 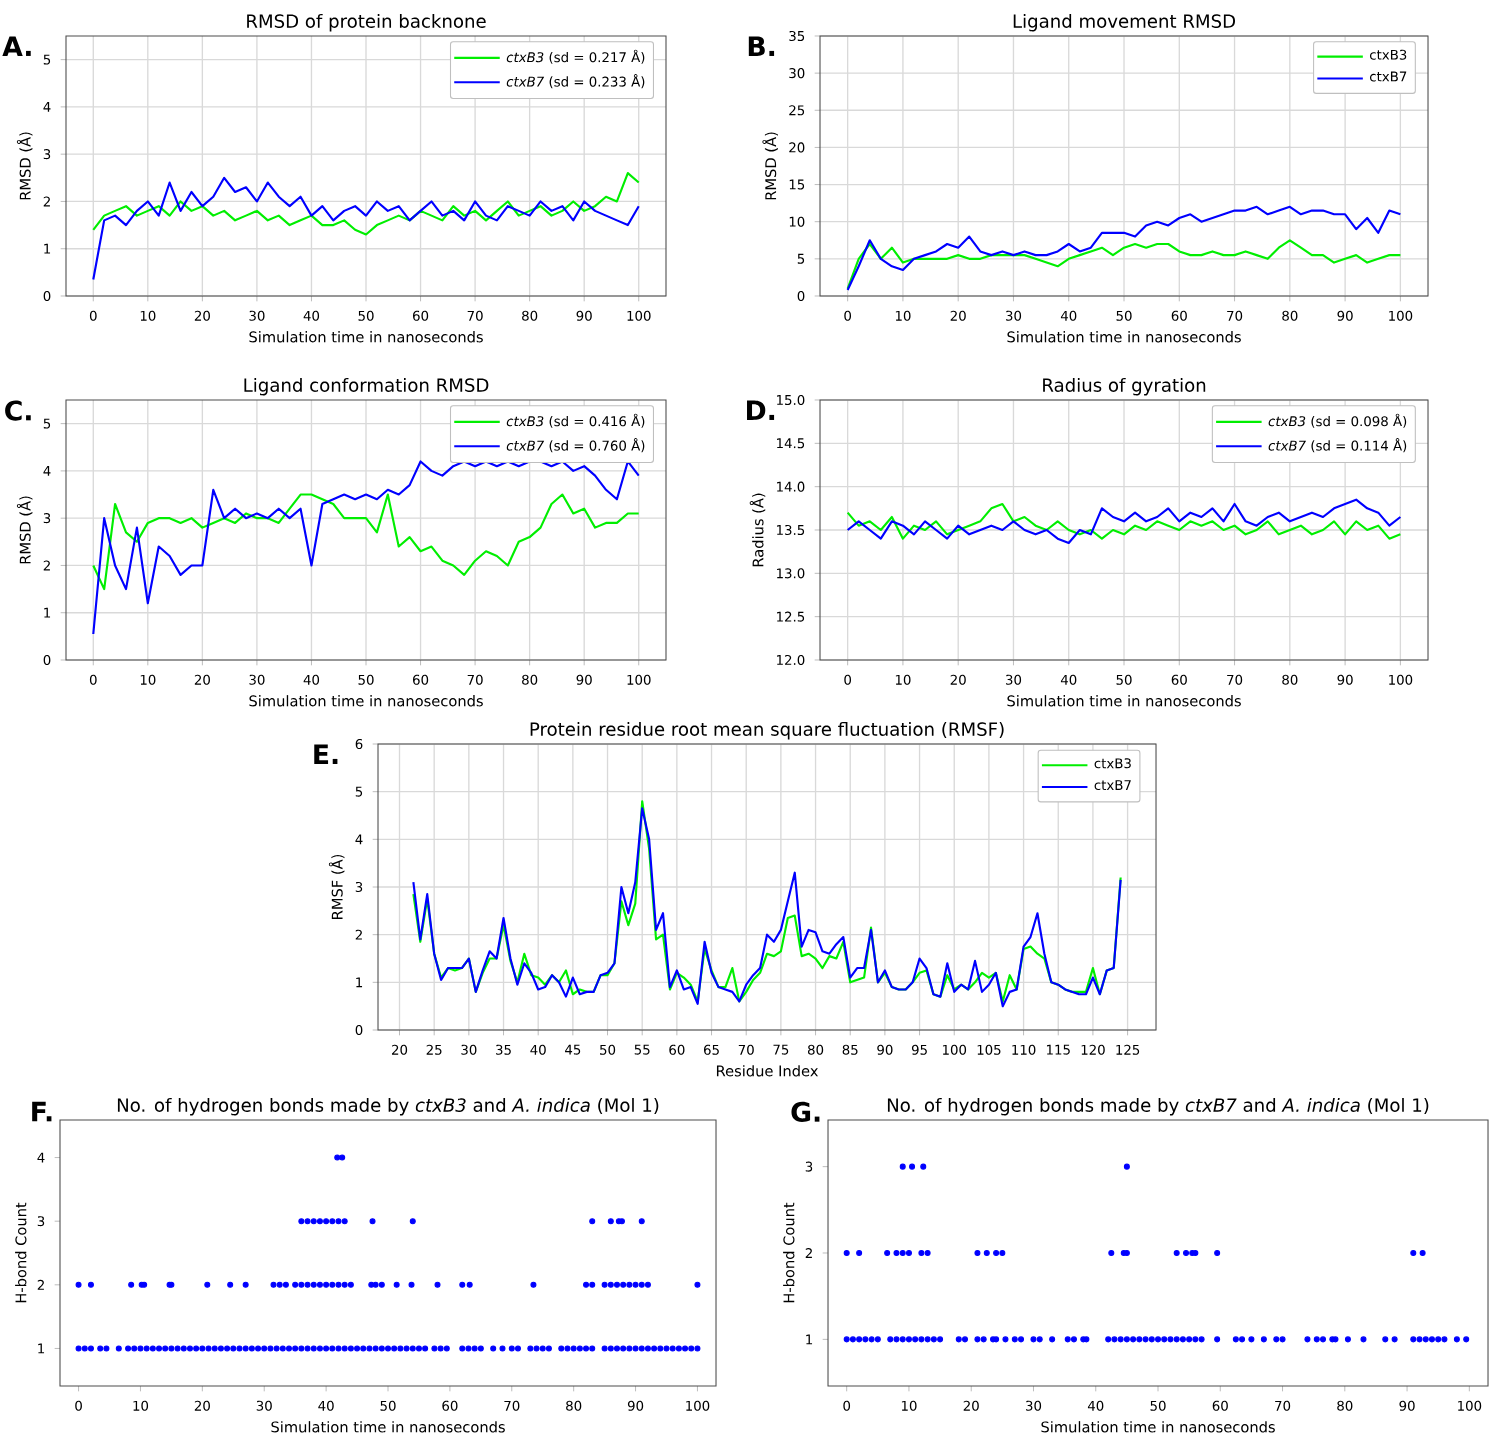 What do you see at coordinates (366, 22) in the screenshot?
I see `chart-title: RMSD of protein backnone` at bounding box center [366, 22].